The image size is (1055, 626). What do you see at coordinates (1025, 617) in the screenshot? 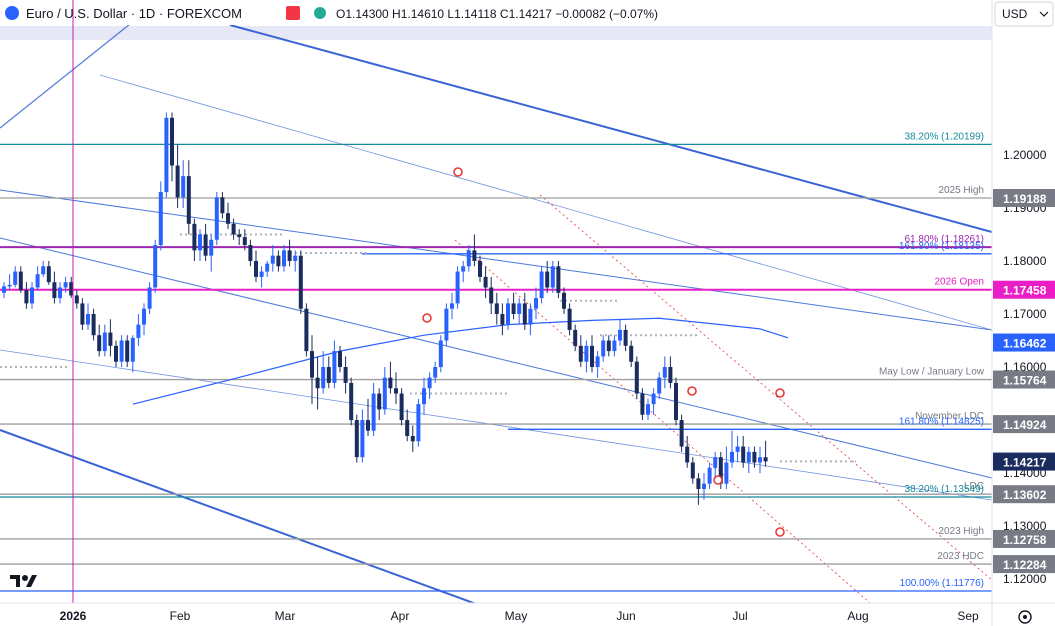
I see `gear-icon` at bounding box center [1025, 617].